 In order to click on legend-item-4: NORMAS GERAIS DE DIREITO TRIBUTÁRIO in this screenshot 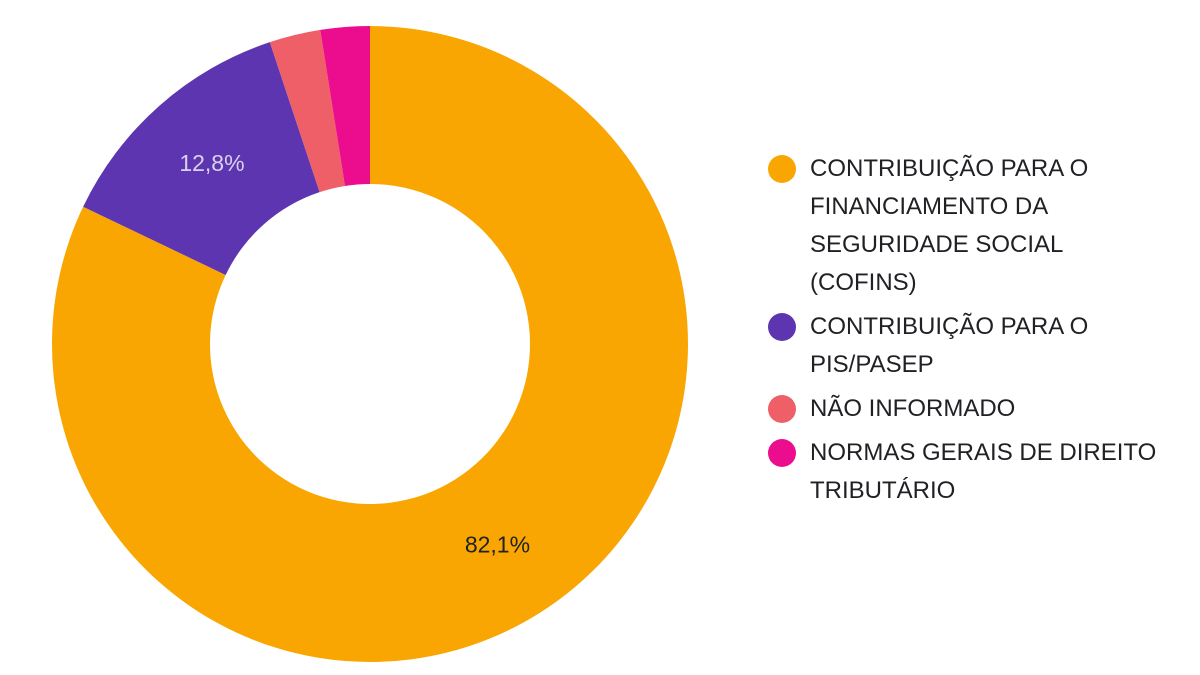, I will do `click(978, 472)`.